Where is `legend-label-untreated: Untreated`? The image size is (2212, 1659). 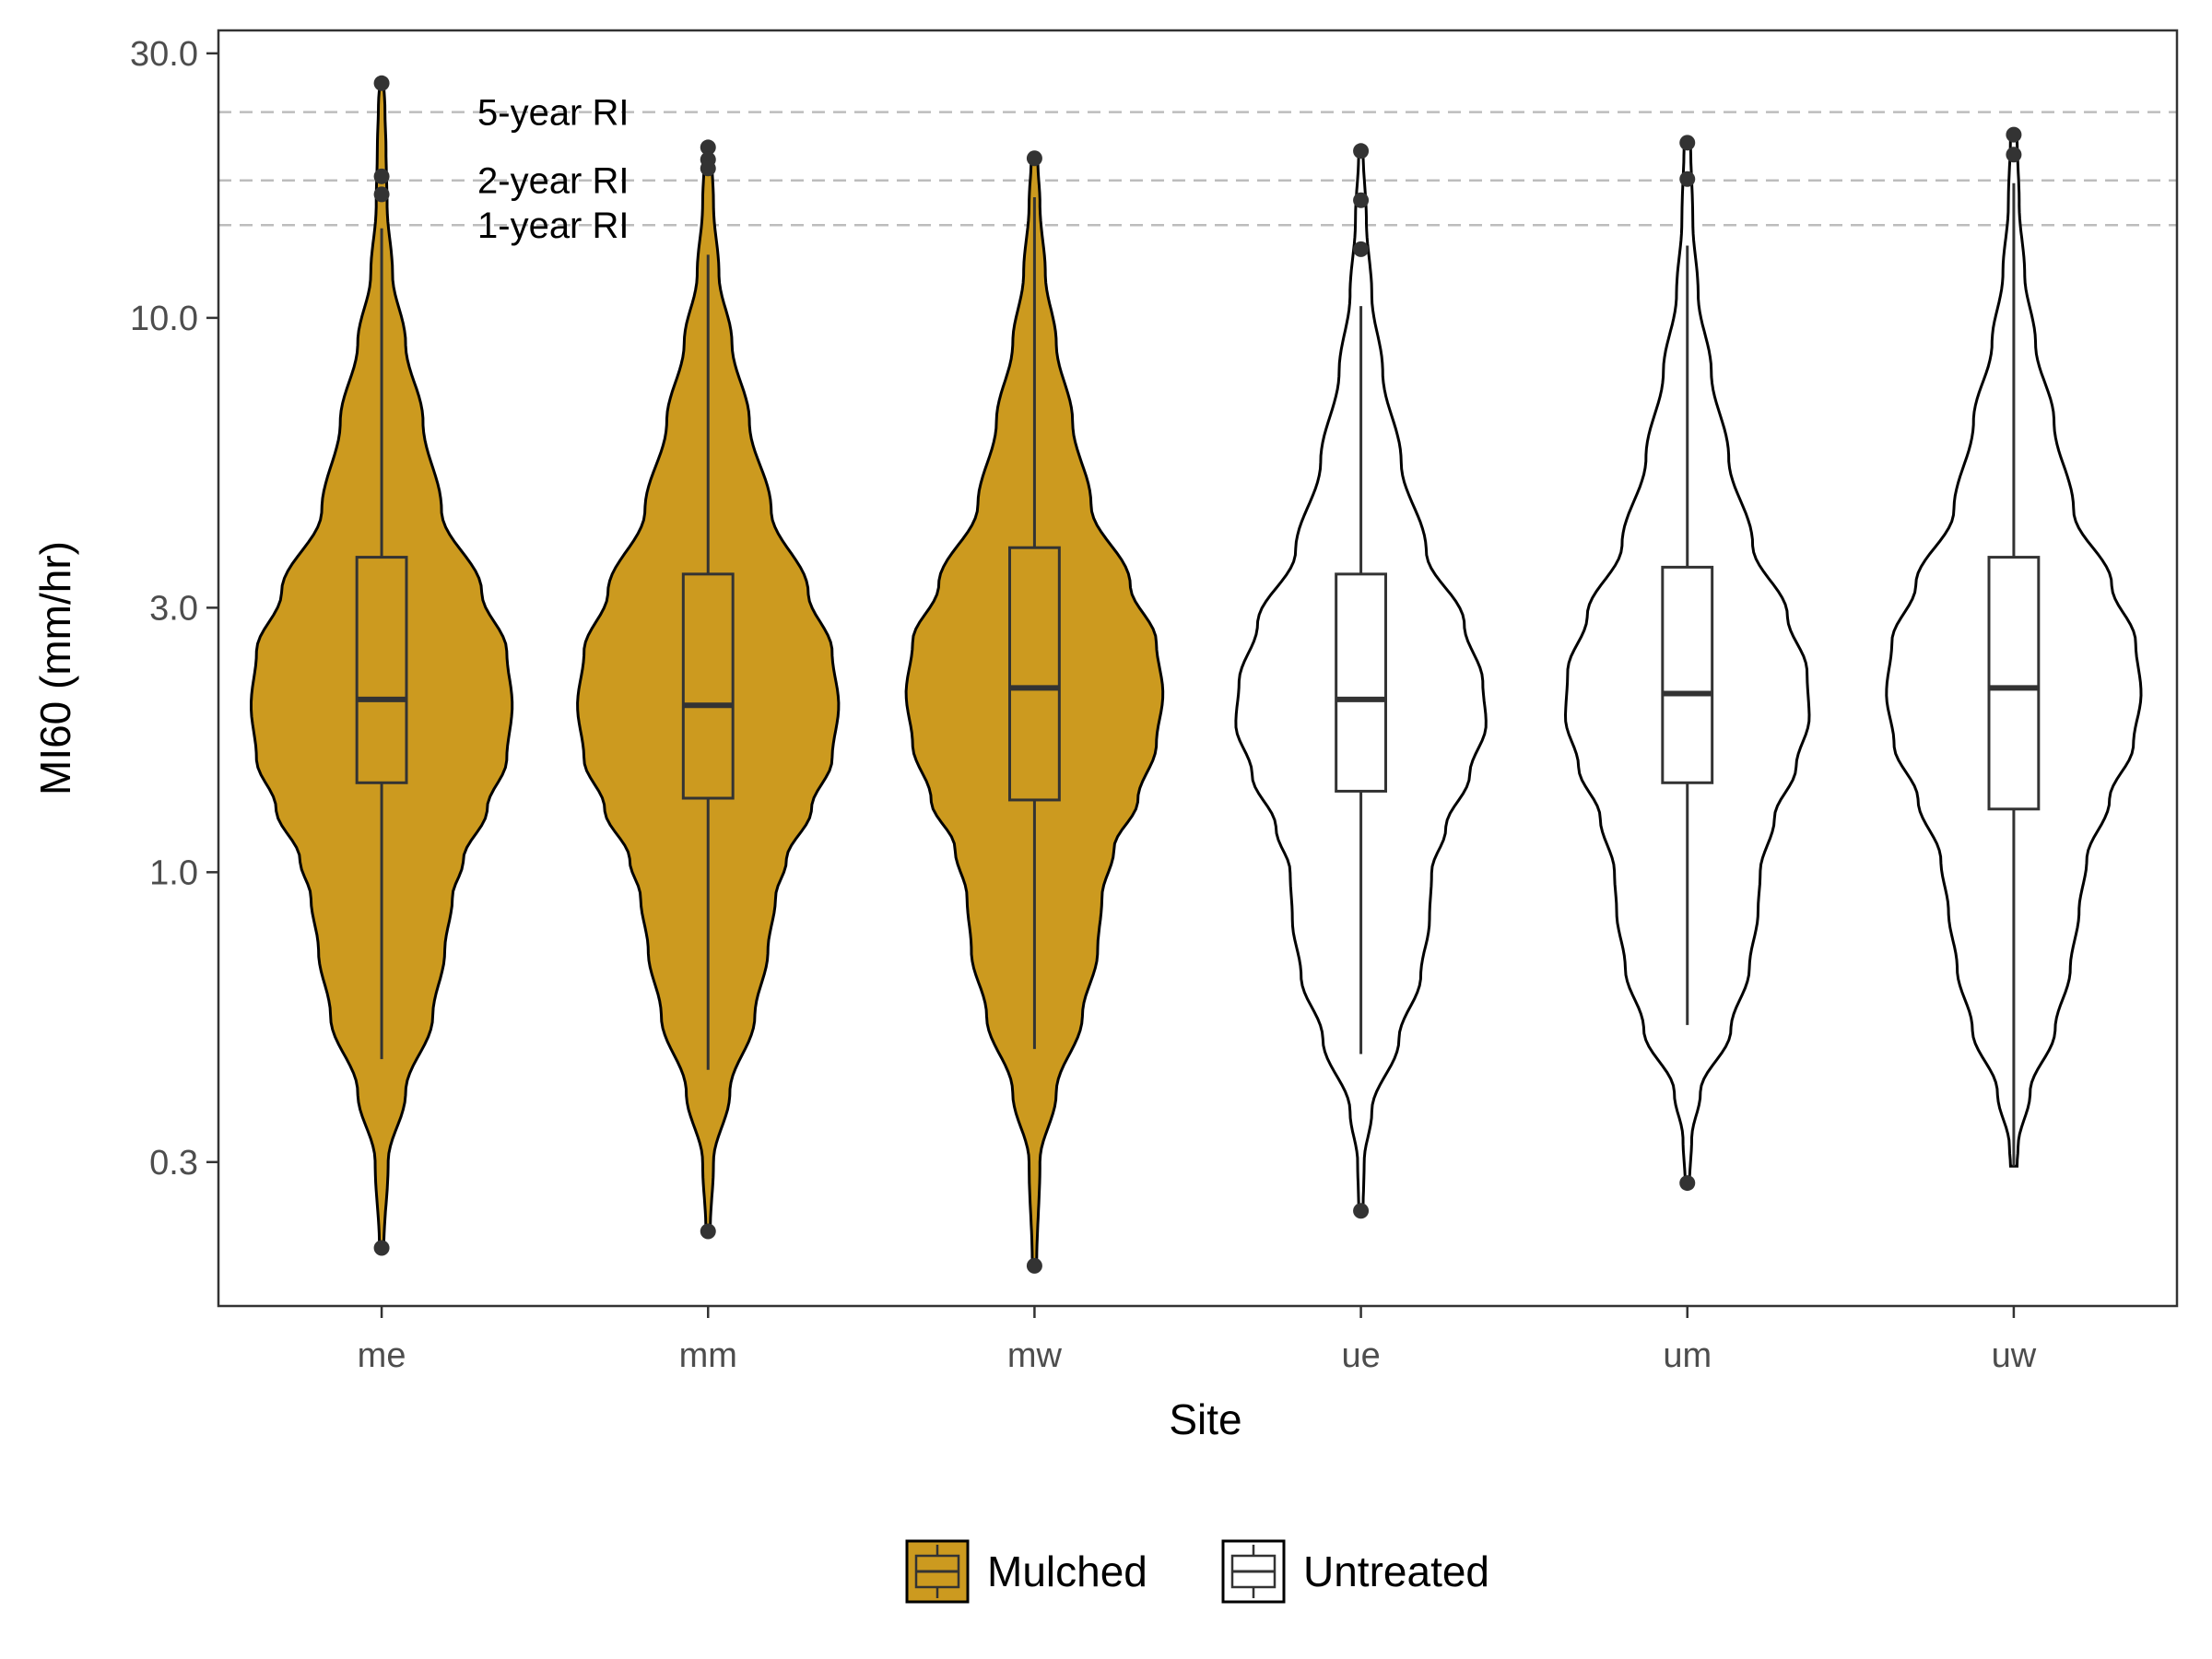
legend-label-untreated: Untreated is located at coordinates (1396, 1571).